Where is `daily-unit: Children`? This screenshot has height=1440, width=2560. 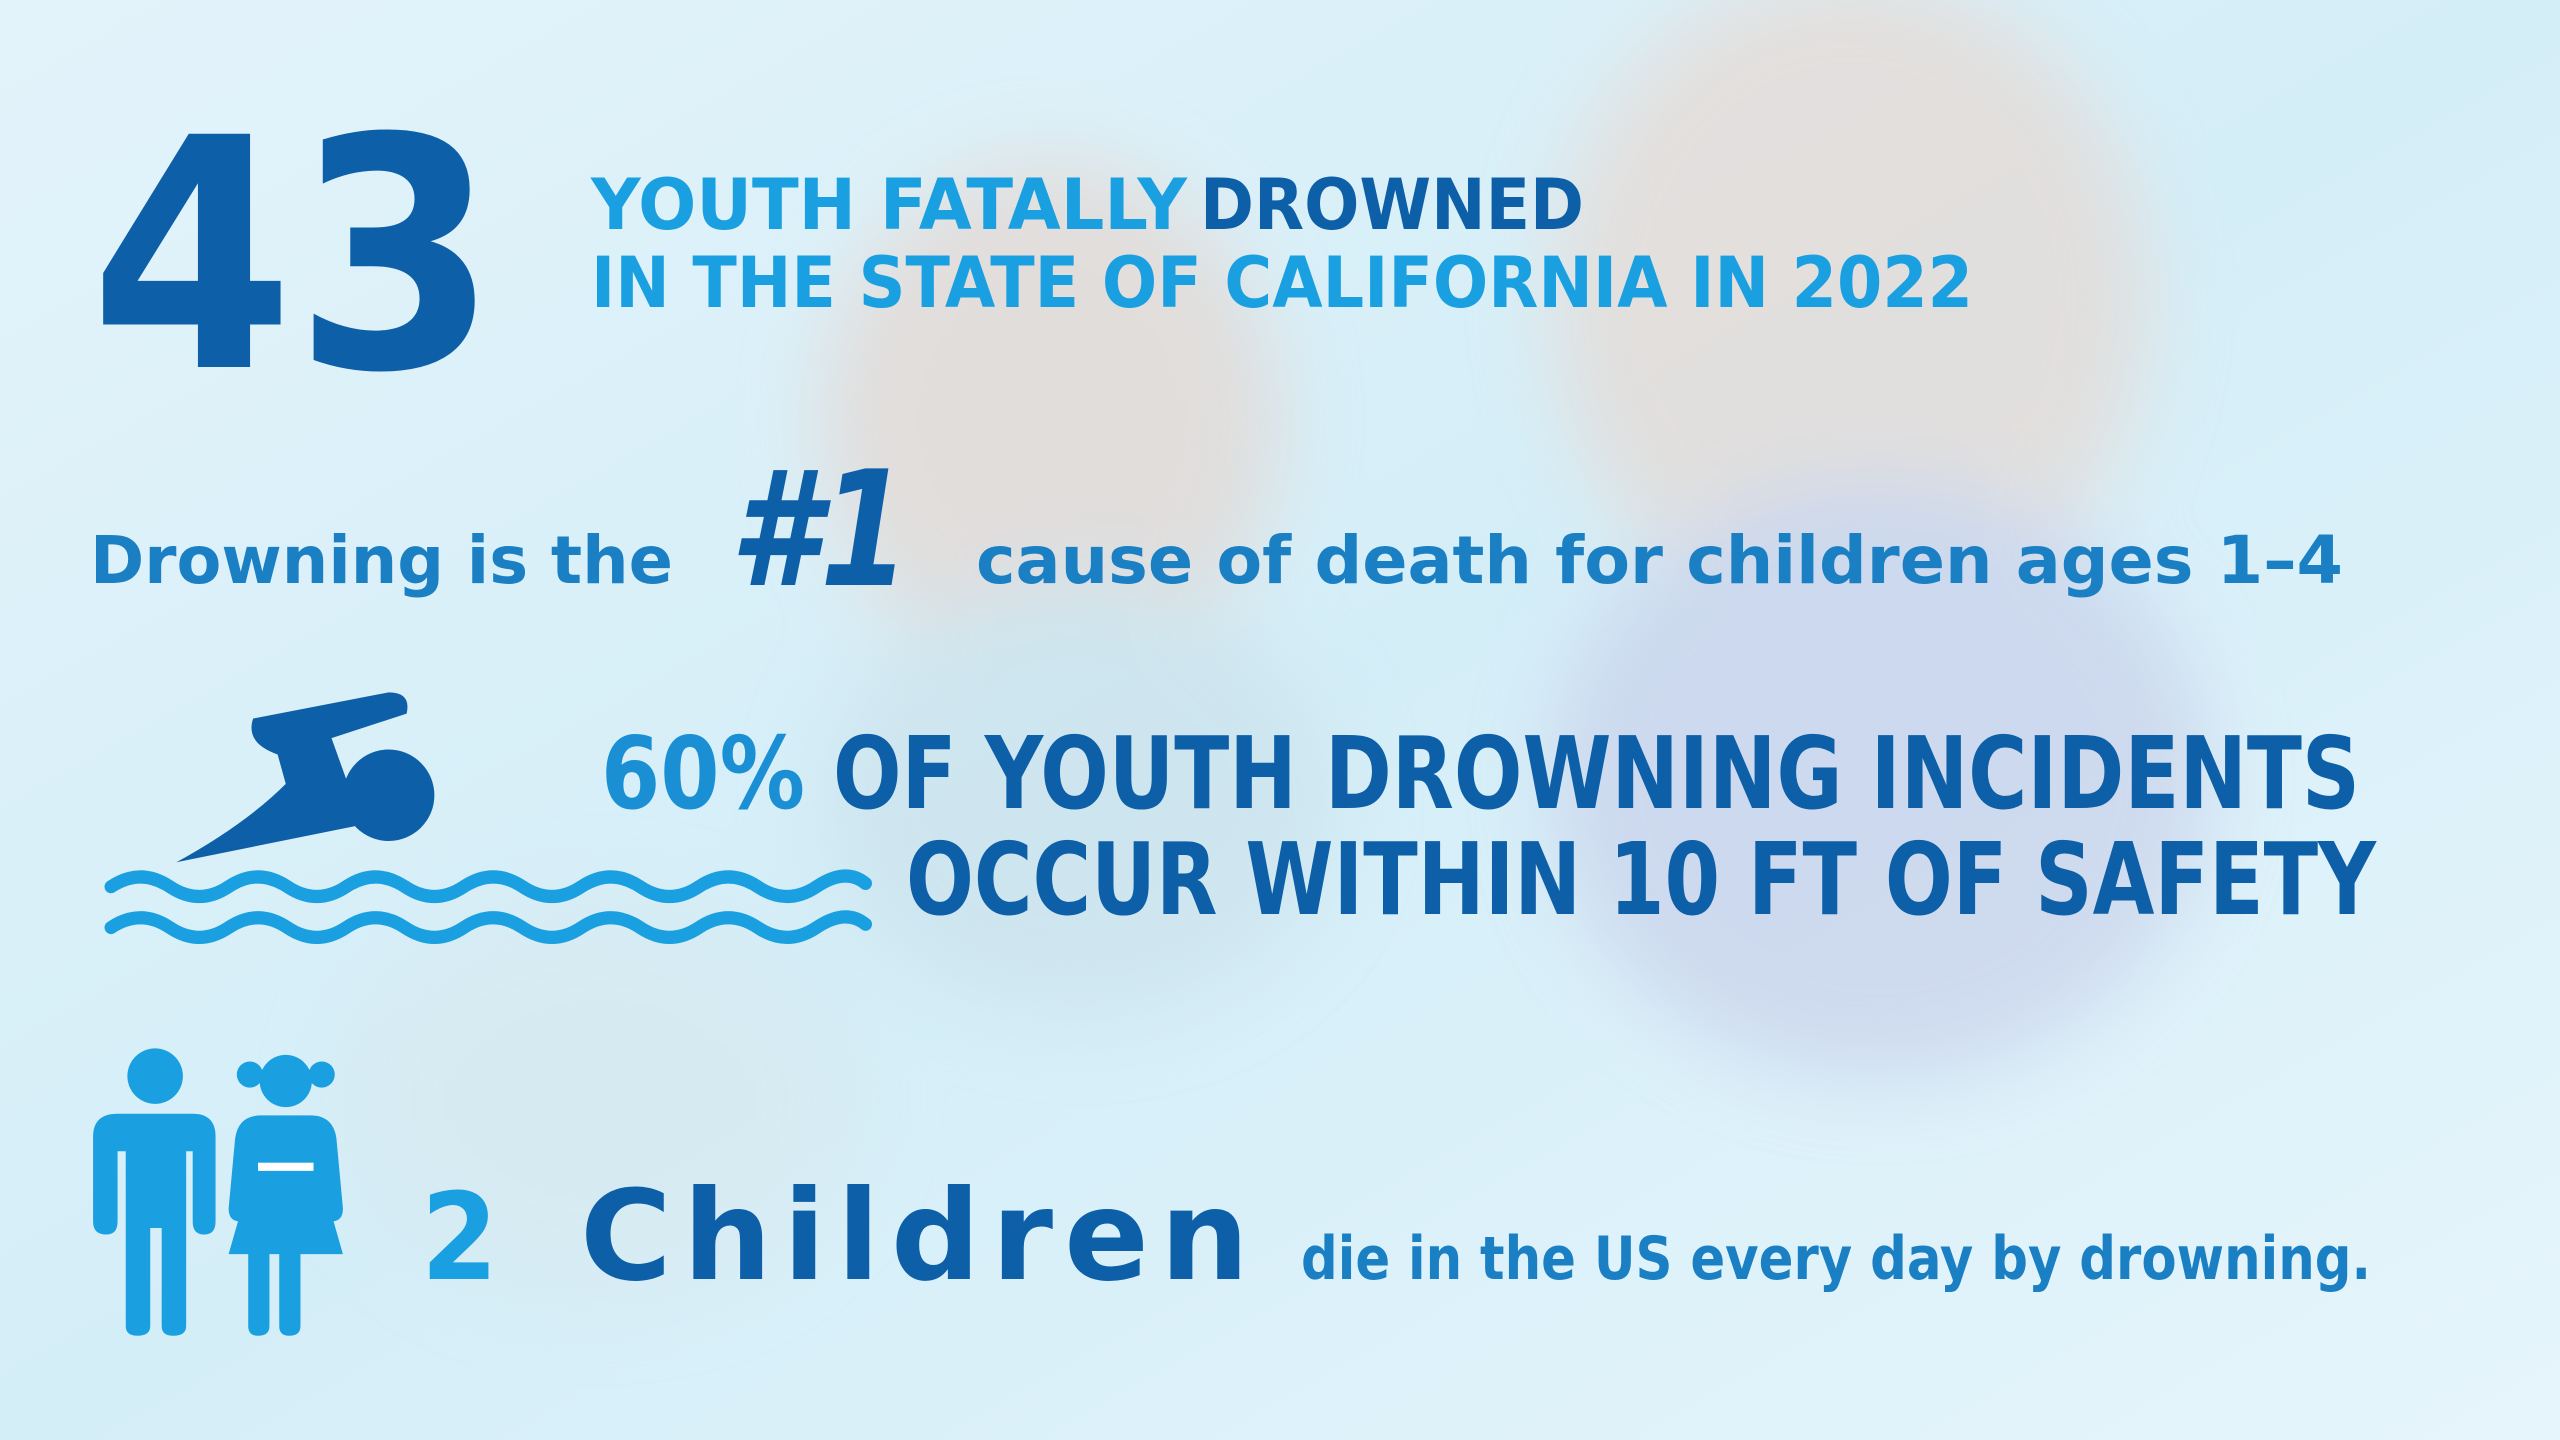
daily-unit: Children is located at coordinates (914, 1236).